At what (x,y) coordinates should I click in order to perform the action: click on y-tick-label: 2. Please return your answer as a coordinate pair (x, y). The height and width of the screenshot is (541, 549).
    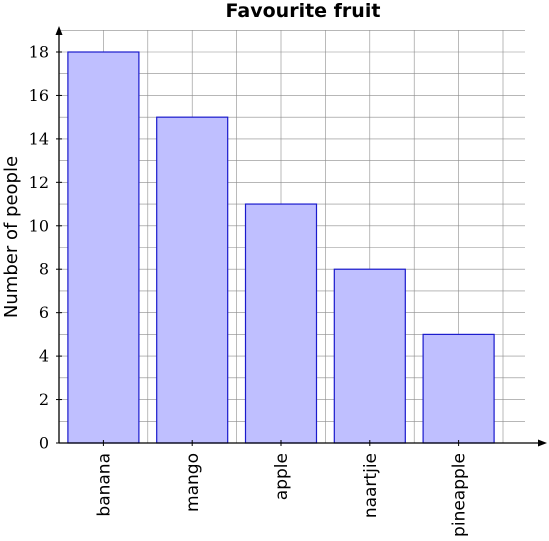
    Looking at the image, I should click on (44, 399).